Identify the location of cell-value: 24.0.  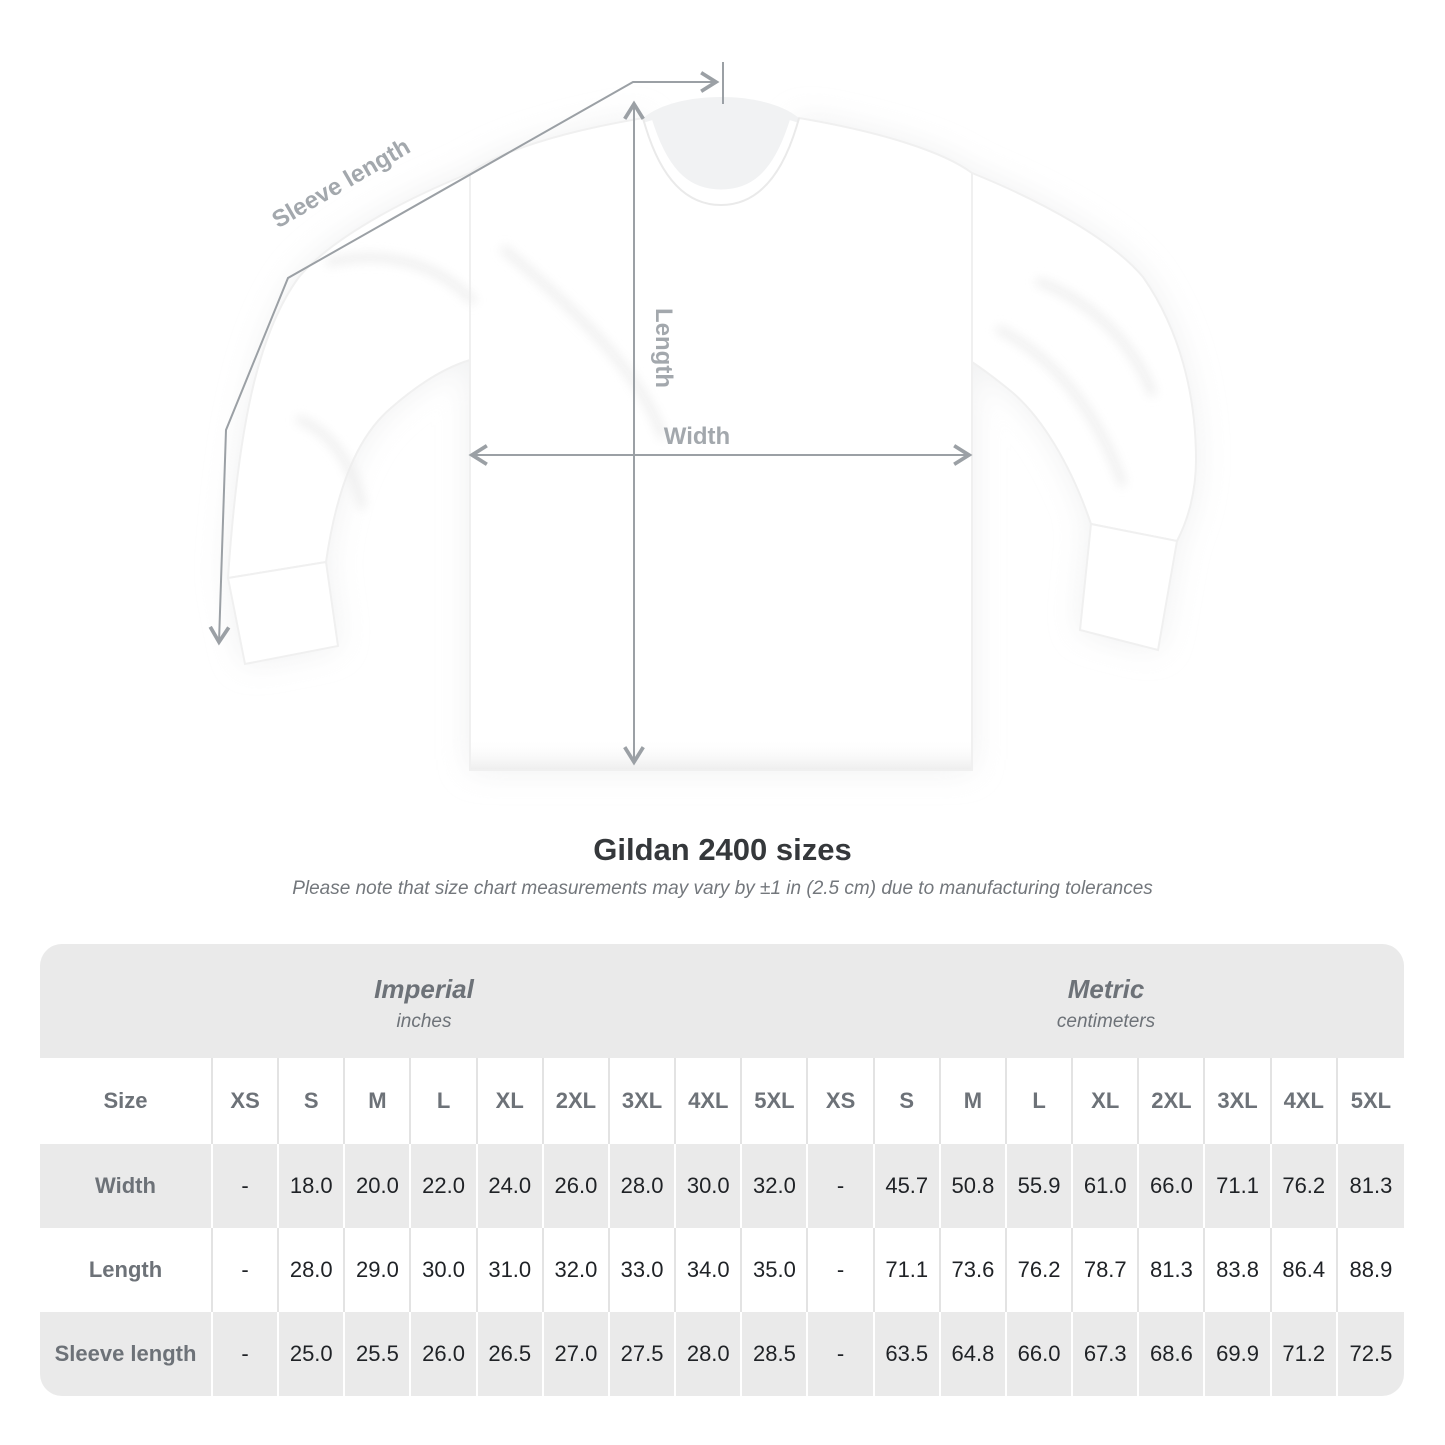
(510, 1186).